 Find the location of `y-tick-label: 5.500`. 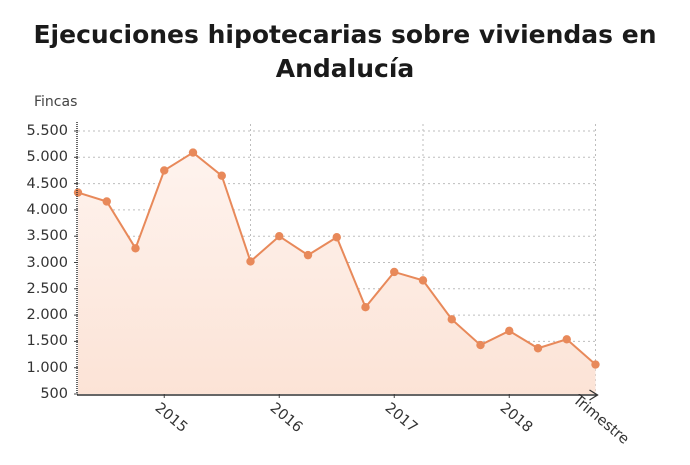

y-tick-label: 5.500 is located at coordinates (47, 131).